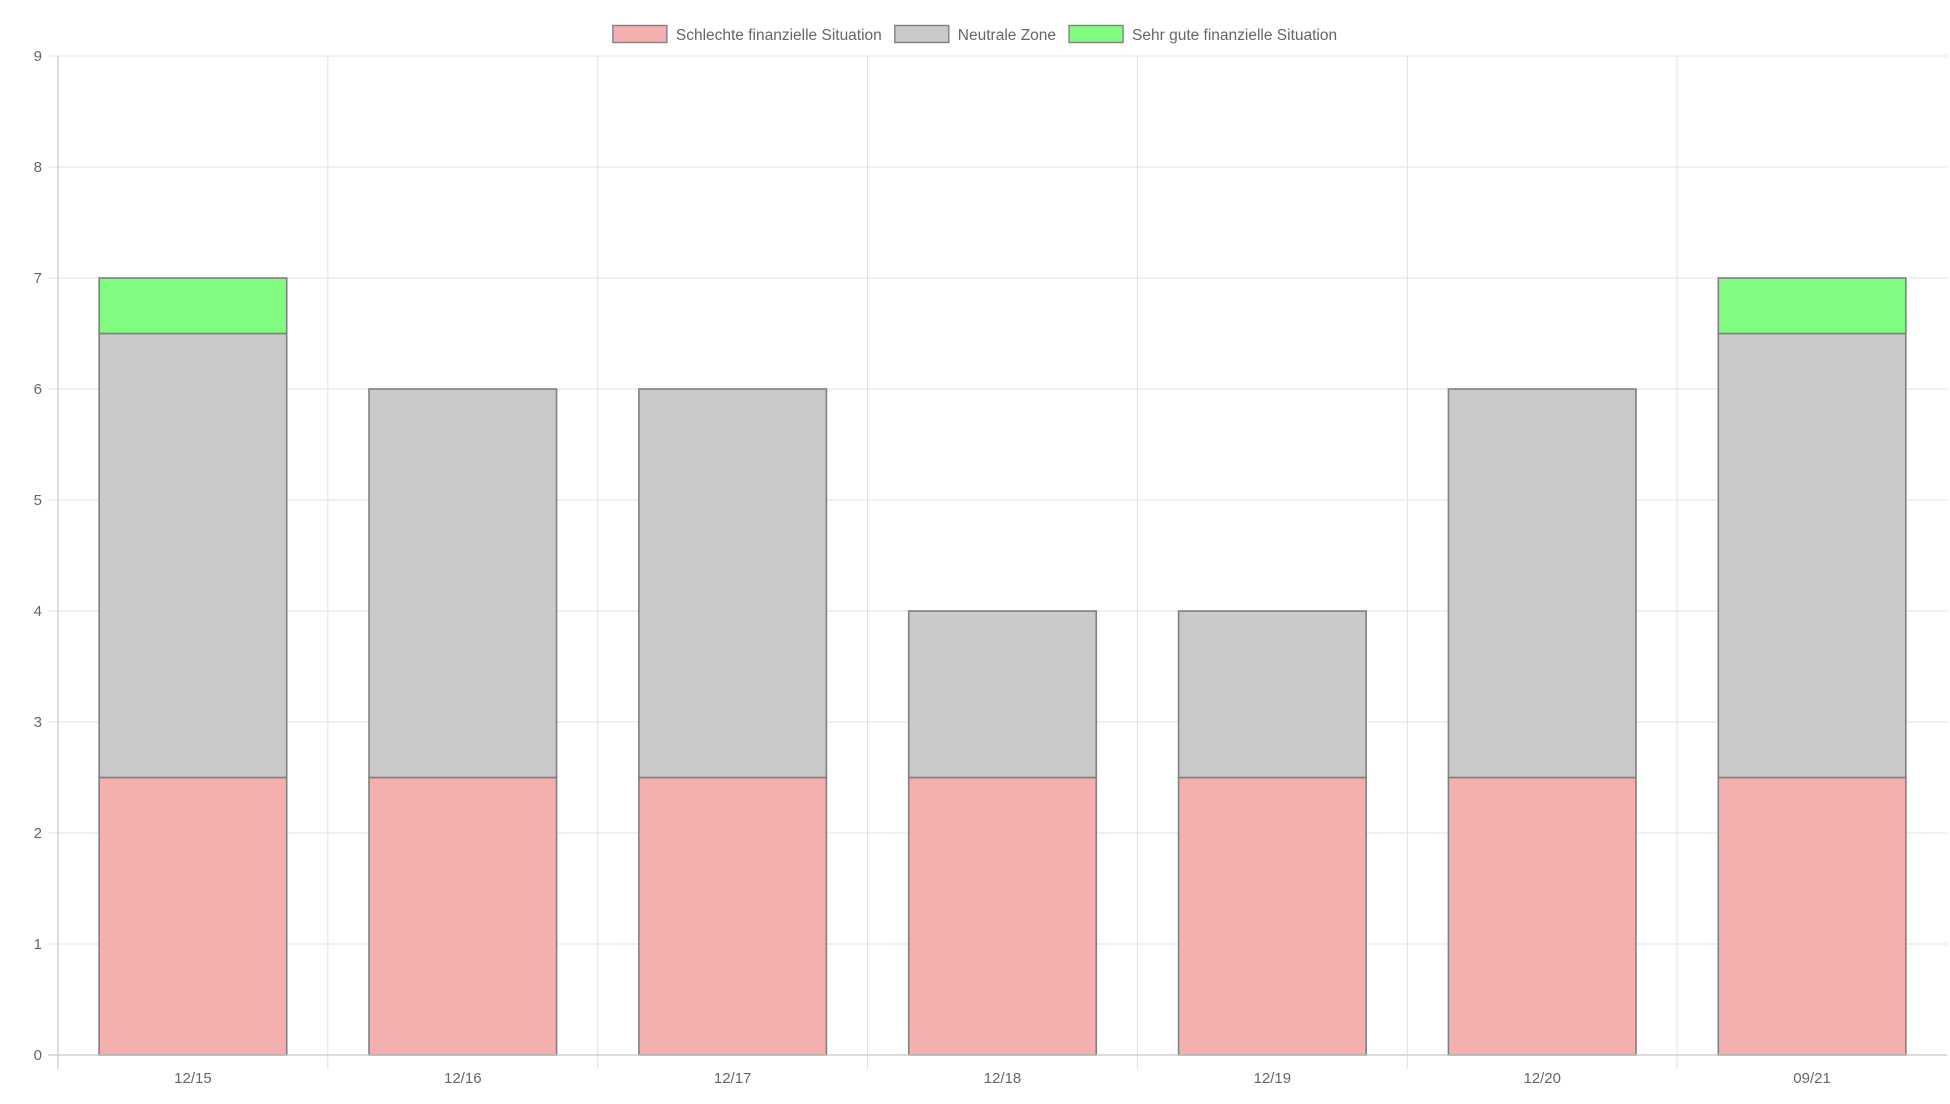 The width and height of the screenshot is (1950, 1104). I want to click on y-tick-label: 4, so click(38, 611).